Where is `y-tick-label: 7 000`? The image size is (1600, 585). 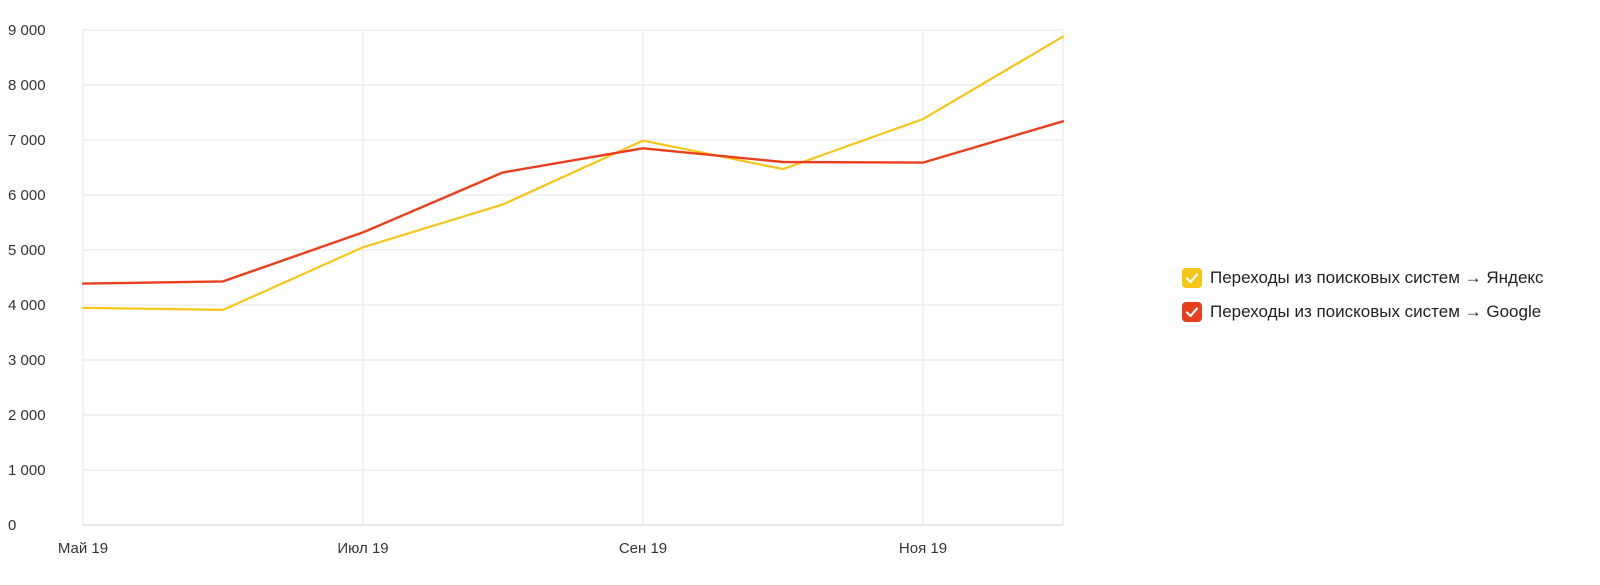 y-tick-label: 7 000 is located at coordinates (27, 140).